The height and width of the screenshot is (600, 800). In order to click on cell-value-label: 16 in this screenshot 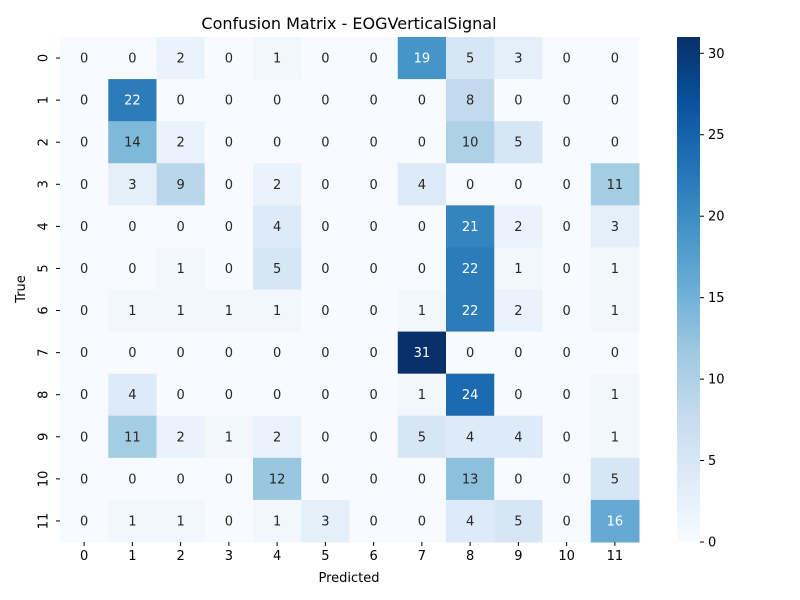, I will do `click(615, 521)`.